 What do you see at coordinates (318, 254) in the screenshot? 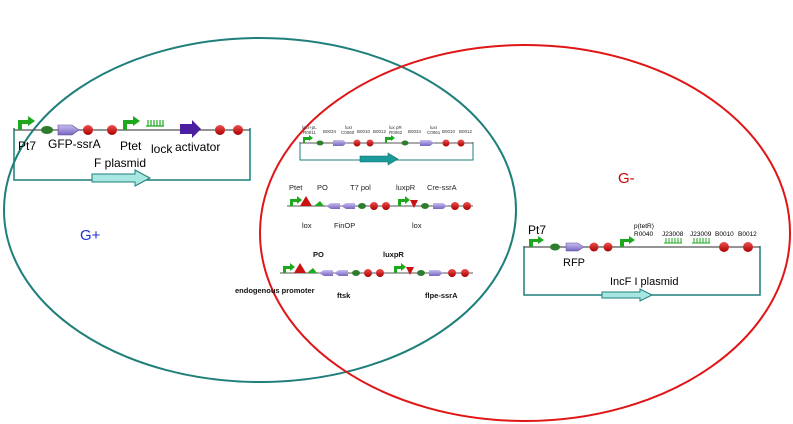
I see `po-label: PO` at bounding box center [318, 254].